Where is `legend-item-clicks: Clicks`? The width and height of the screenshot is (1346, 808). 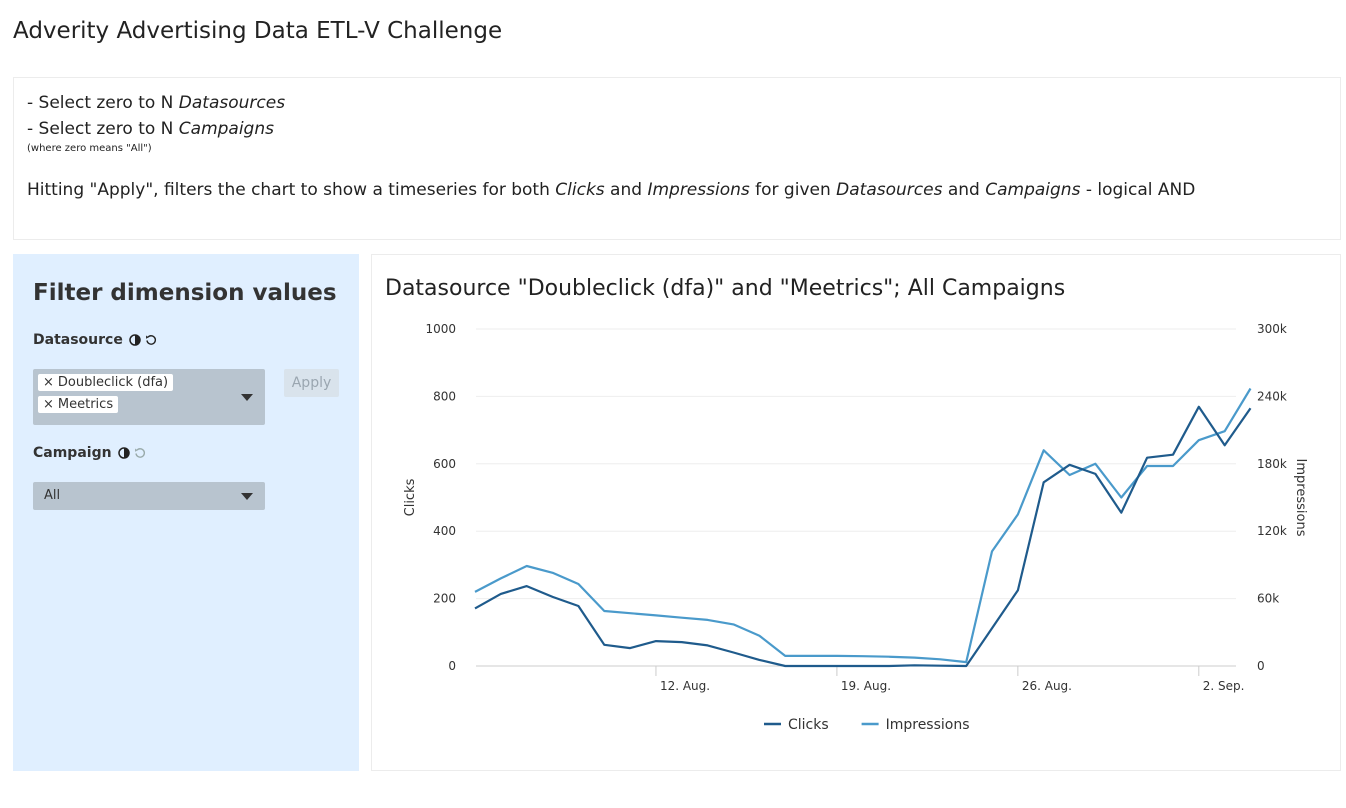 legend-item-clicks: Clicks is located at coordinates (796, 725).